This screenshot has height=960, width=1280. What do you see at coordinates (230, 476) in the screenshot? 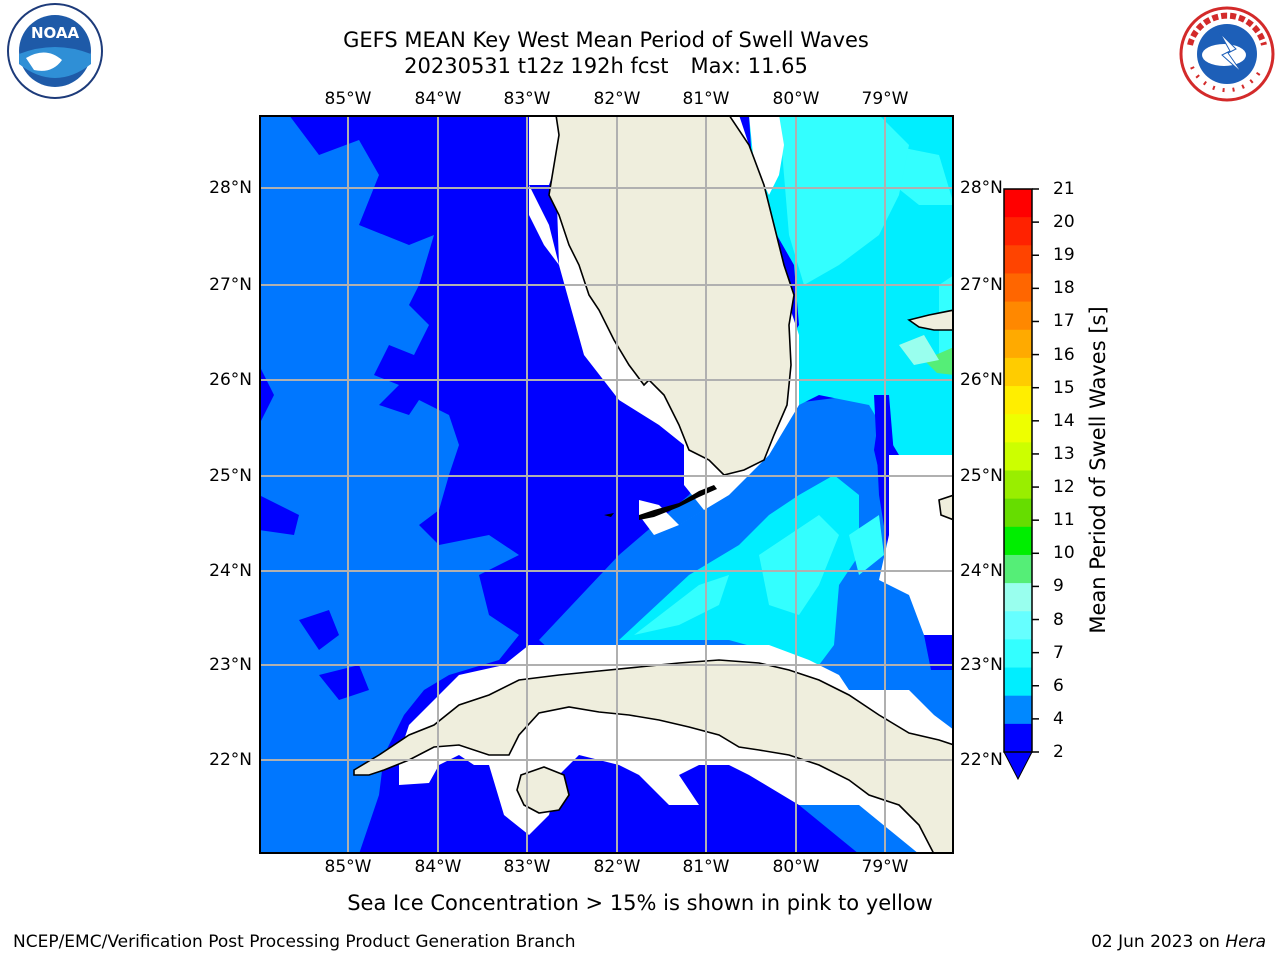
I see `lat-tick-left-25: 25°N` at bounding box center [230, 476].